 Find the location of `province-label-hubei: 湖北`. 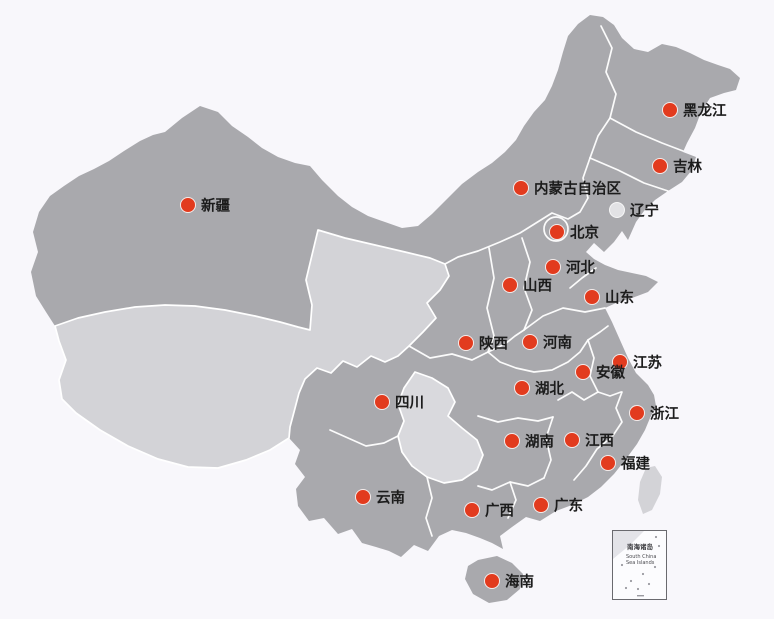

province-label-hubei: 湖北 is located at coordinates (549, 389).